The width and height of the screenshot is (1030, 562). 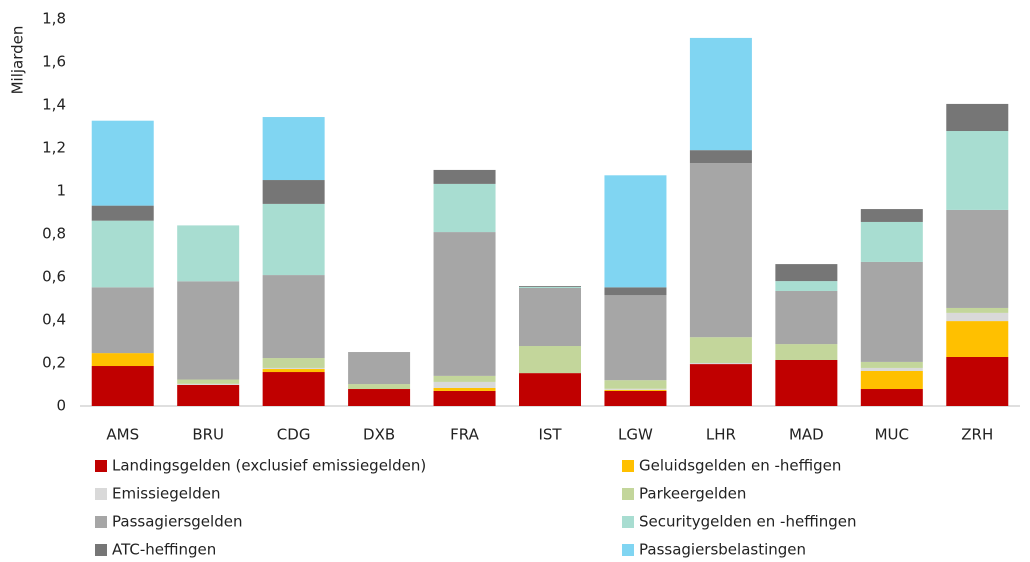 What do you see at coordinates (164, 550) in the screenshot?
I see `legend-label: ATC-heffingen` at bounding box center [164, 550].